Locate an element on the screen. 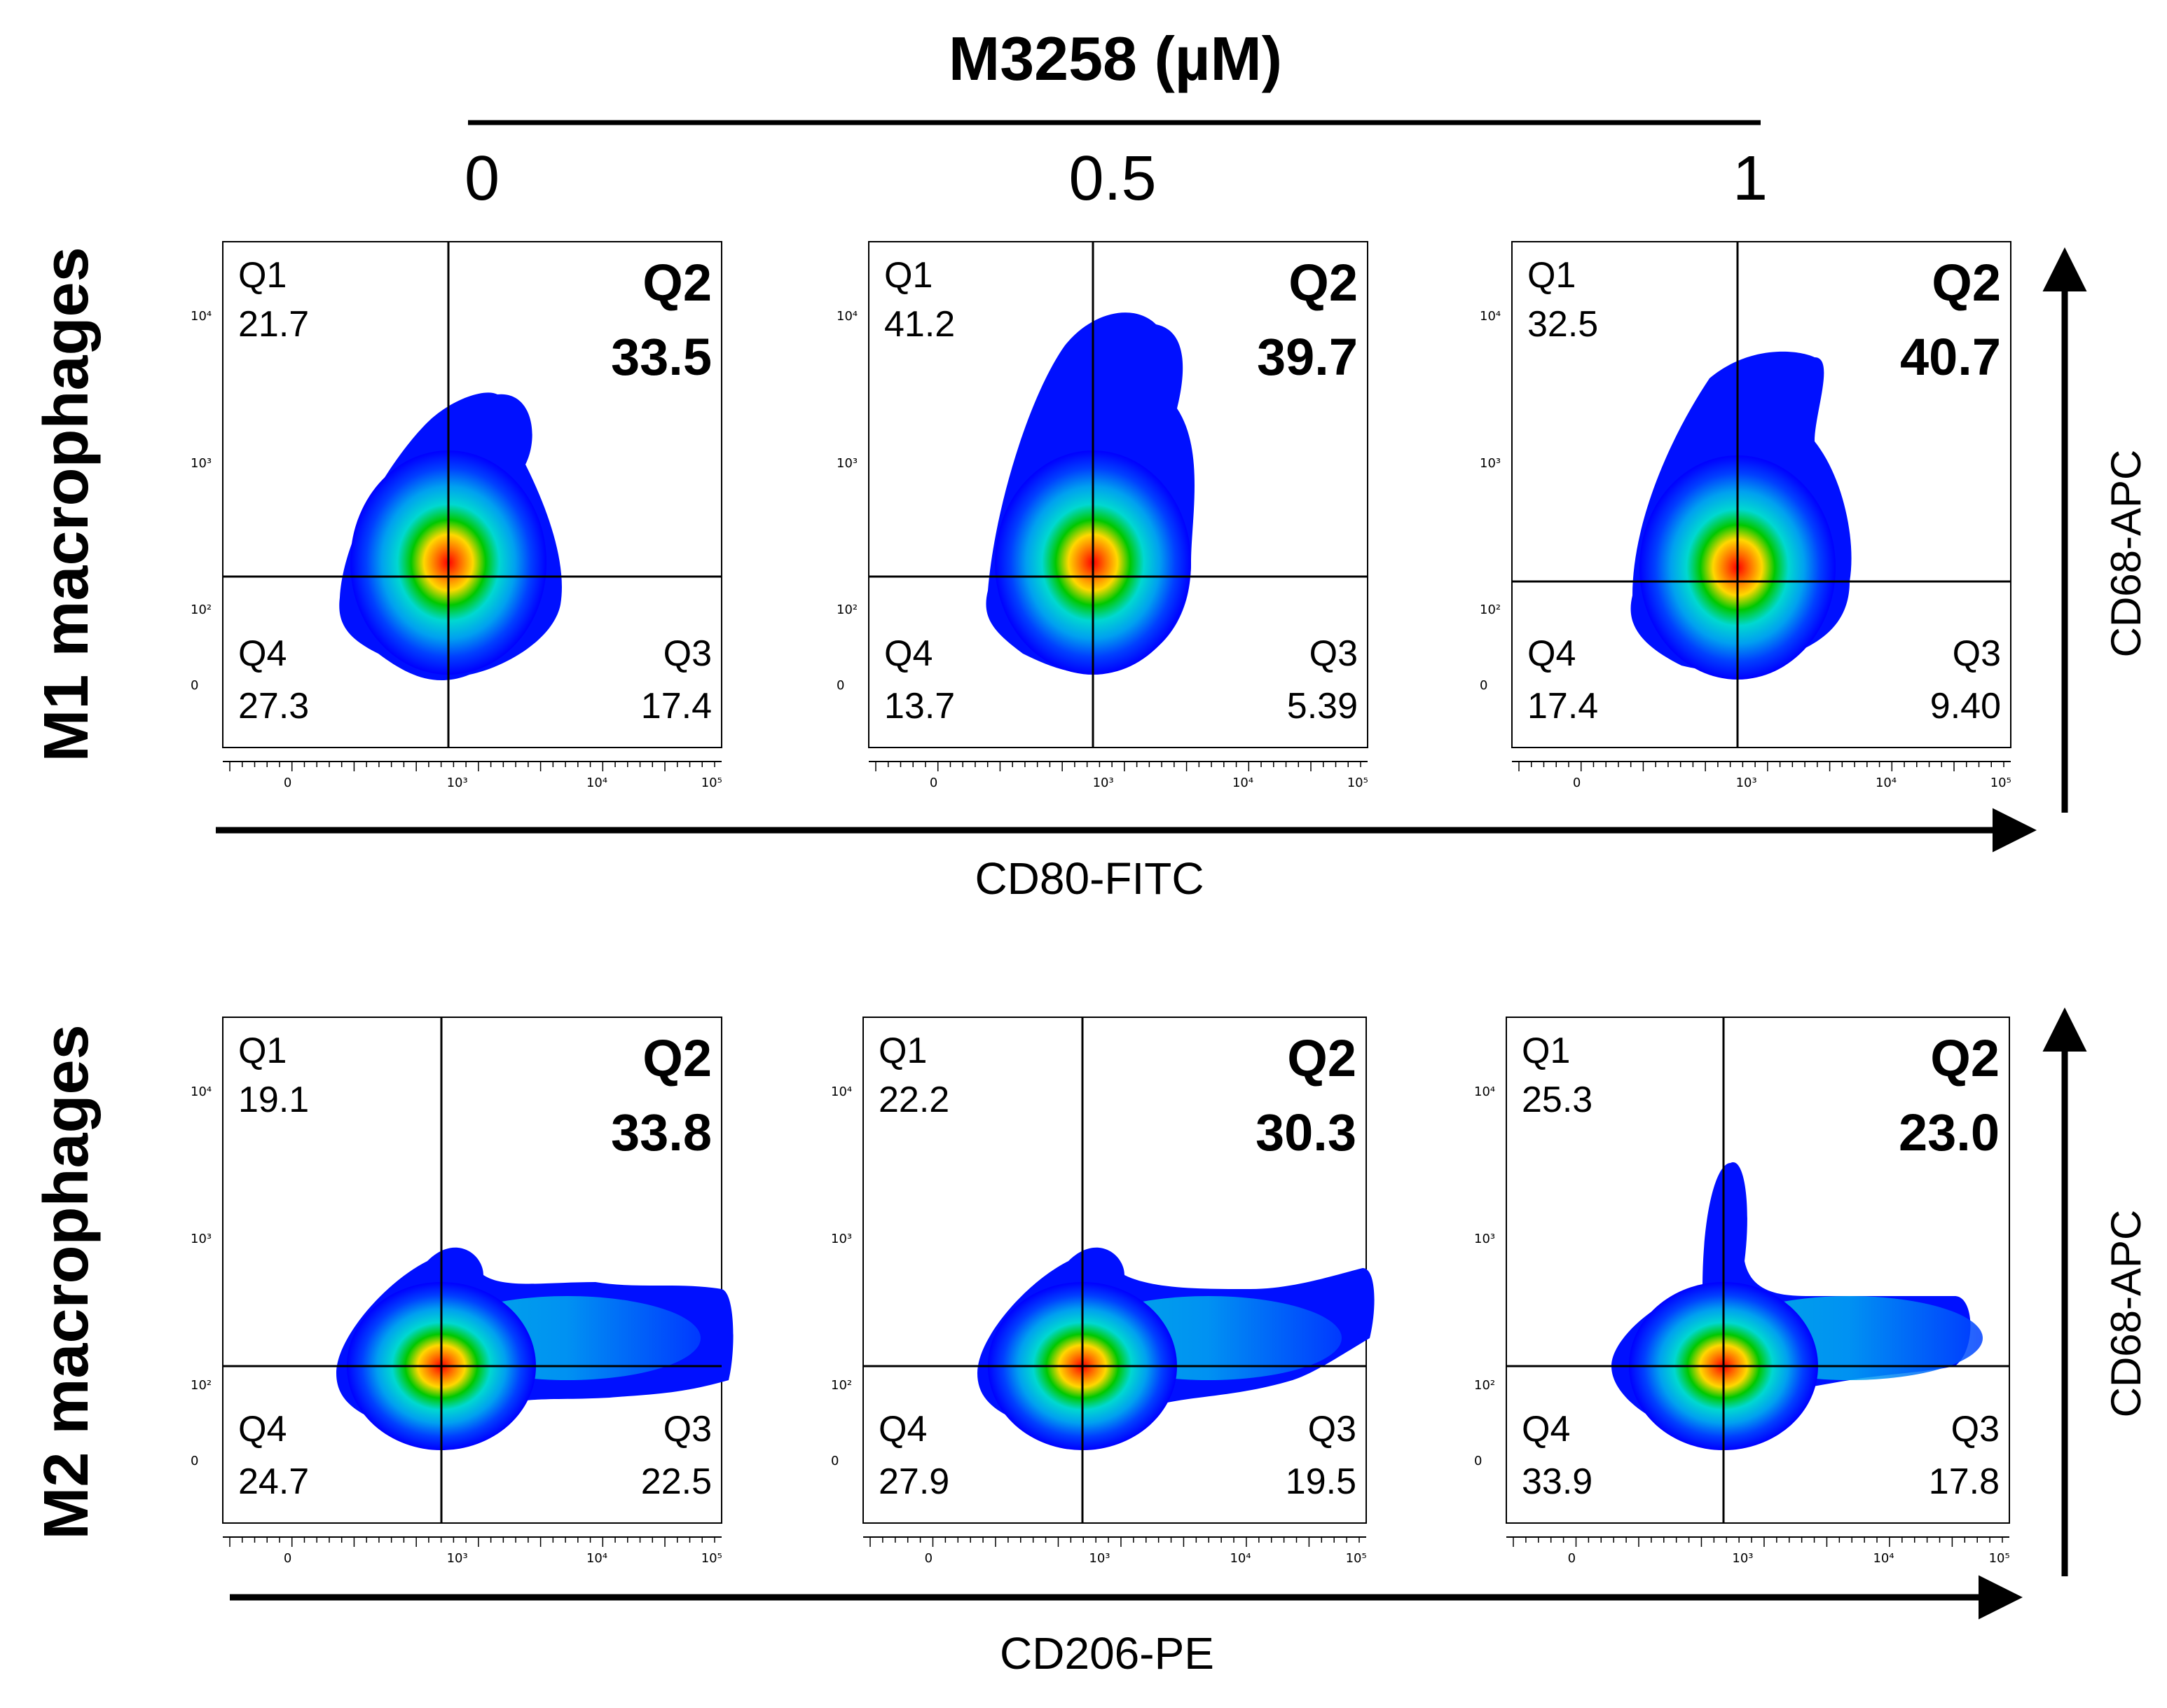 The width and height of the screenshot is (2167, 1708). q3-value: 5.39 is located at coordinates (1322, 706).